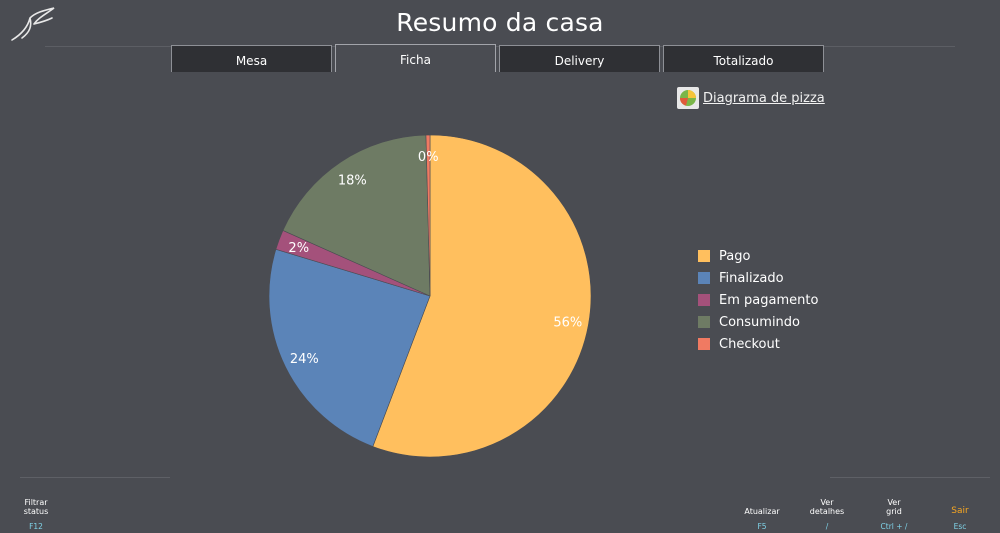 The width and height of the screenshot is (1000, 533). I want to click on pie-slice-label-consumindo: 18%, so click(352, 180).